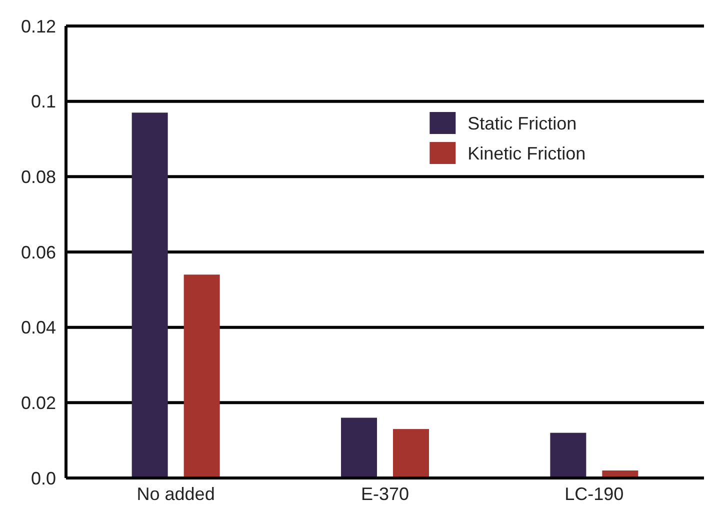  What do you see at coordinates (38, 252) in the screenshot?
I see `y-tick-label: 0.06` at bounding box center [38, 252].